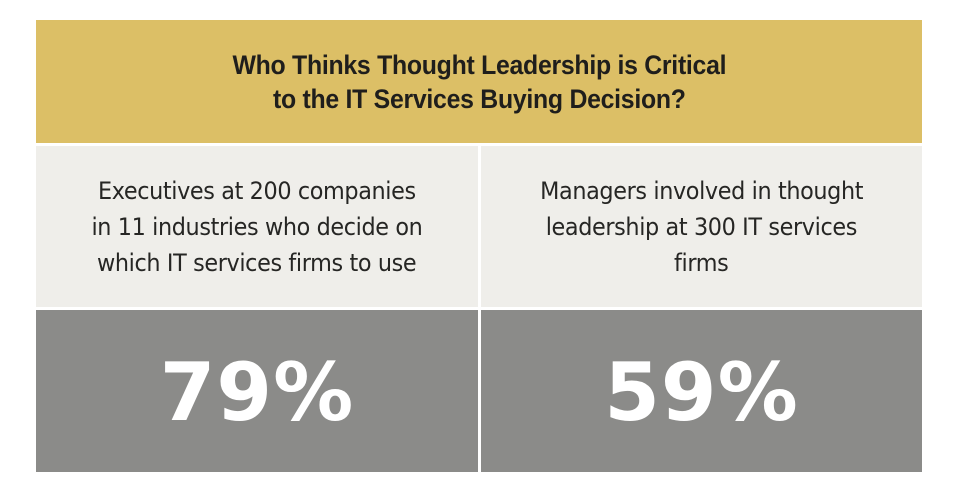  What do you see at coordinates (701, 190) in the screenshot?
I see `managers-description-line-1: Managers involved in thought` at bounding box center [701, 190].